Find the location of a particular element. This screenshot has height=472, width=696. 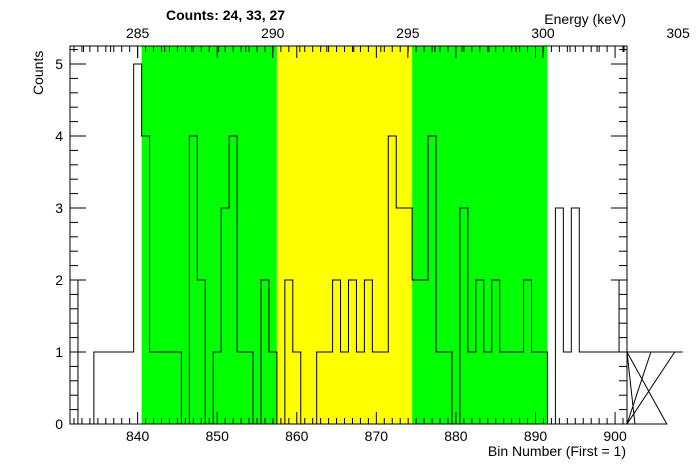

energy-tick-label: 305 is located at coordinates (678, 33).